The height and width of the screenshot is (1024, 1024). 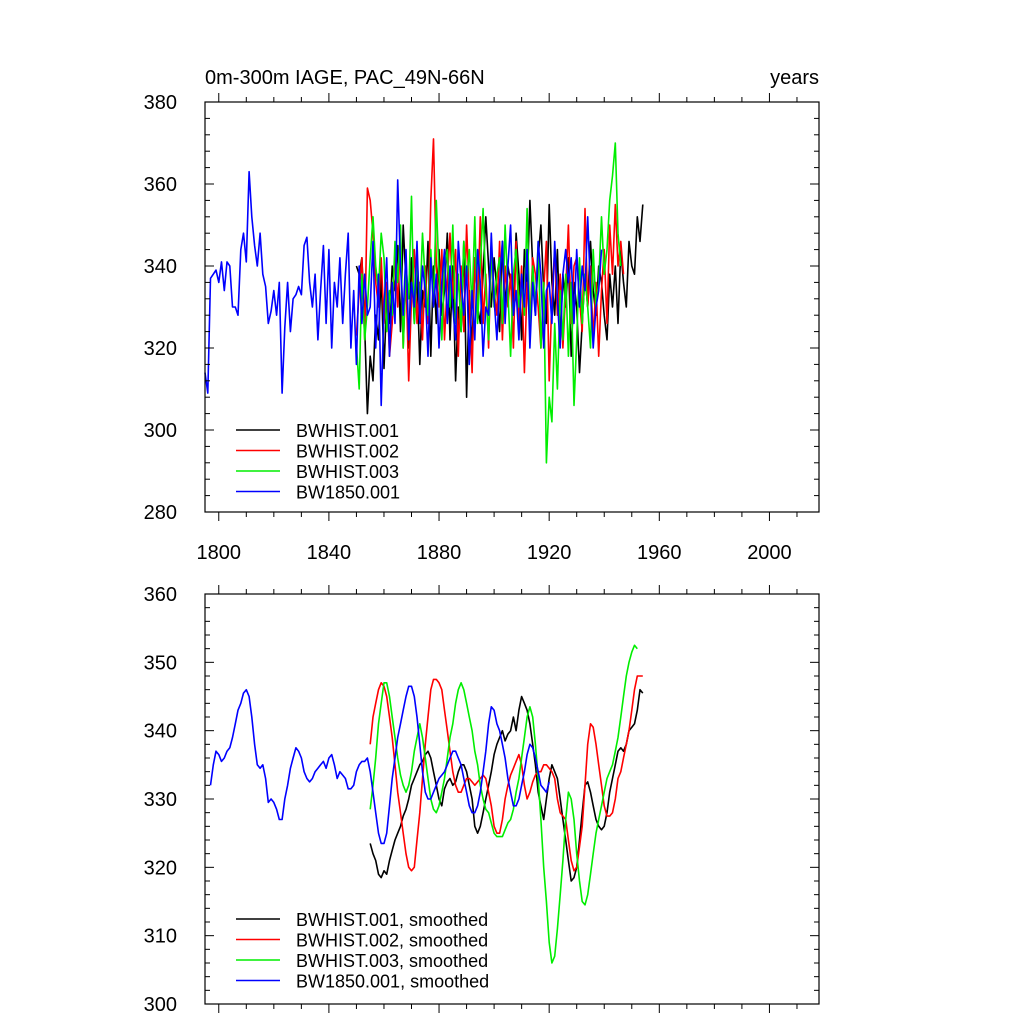 What do you see at coordinates (794, 78) in the screenshot?
I see `top-title-right: years` at bounding box center [794, 78].